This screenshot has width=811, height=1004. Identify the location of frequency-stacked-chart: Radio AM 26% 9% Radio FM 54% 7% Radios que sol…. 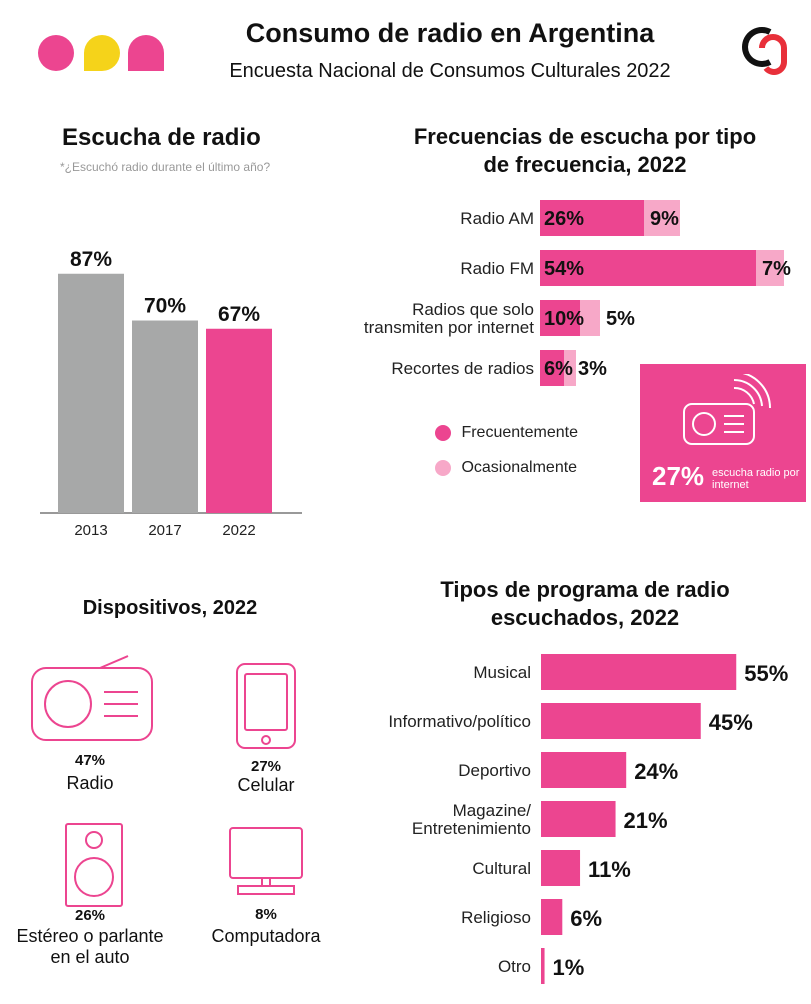
(577, 293).